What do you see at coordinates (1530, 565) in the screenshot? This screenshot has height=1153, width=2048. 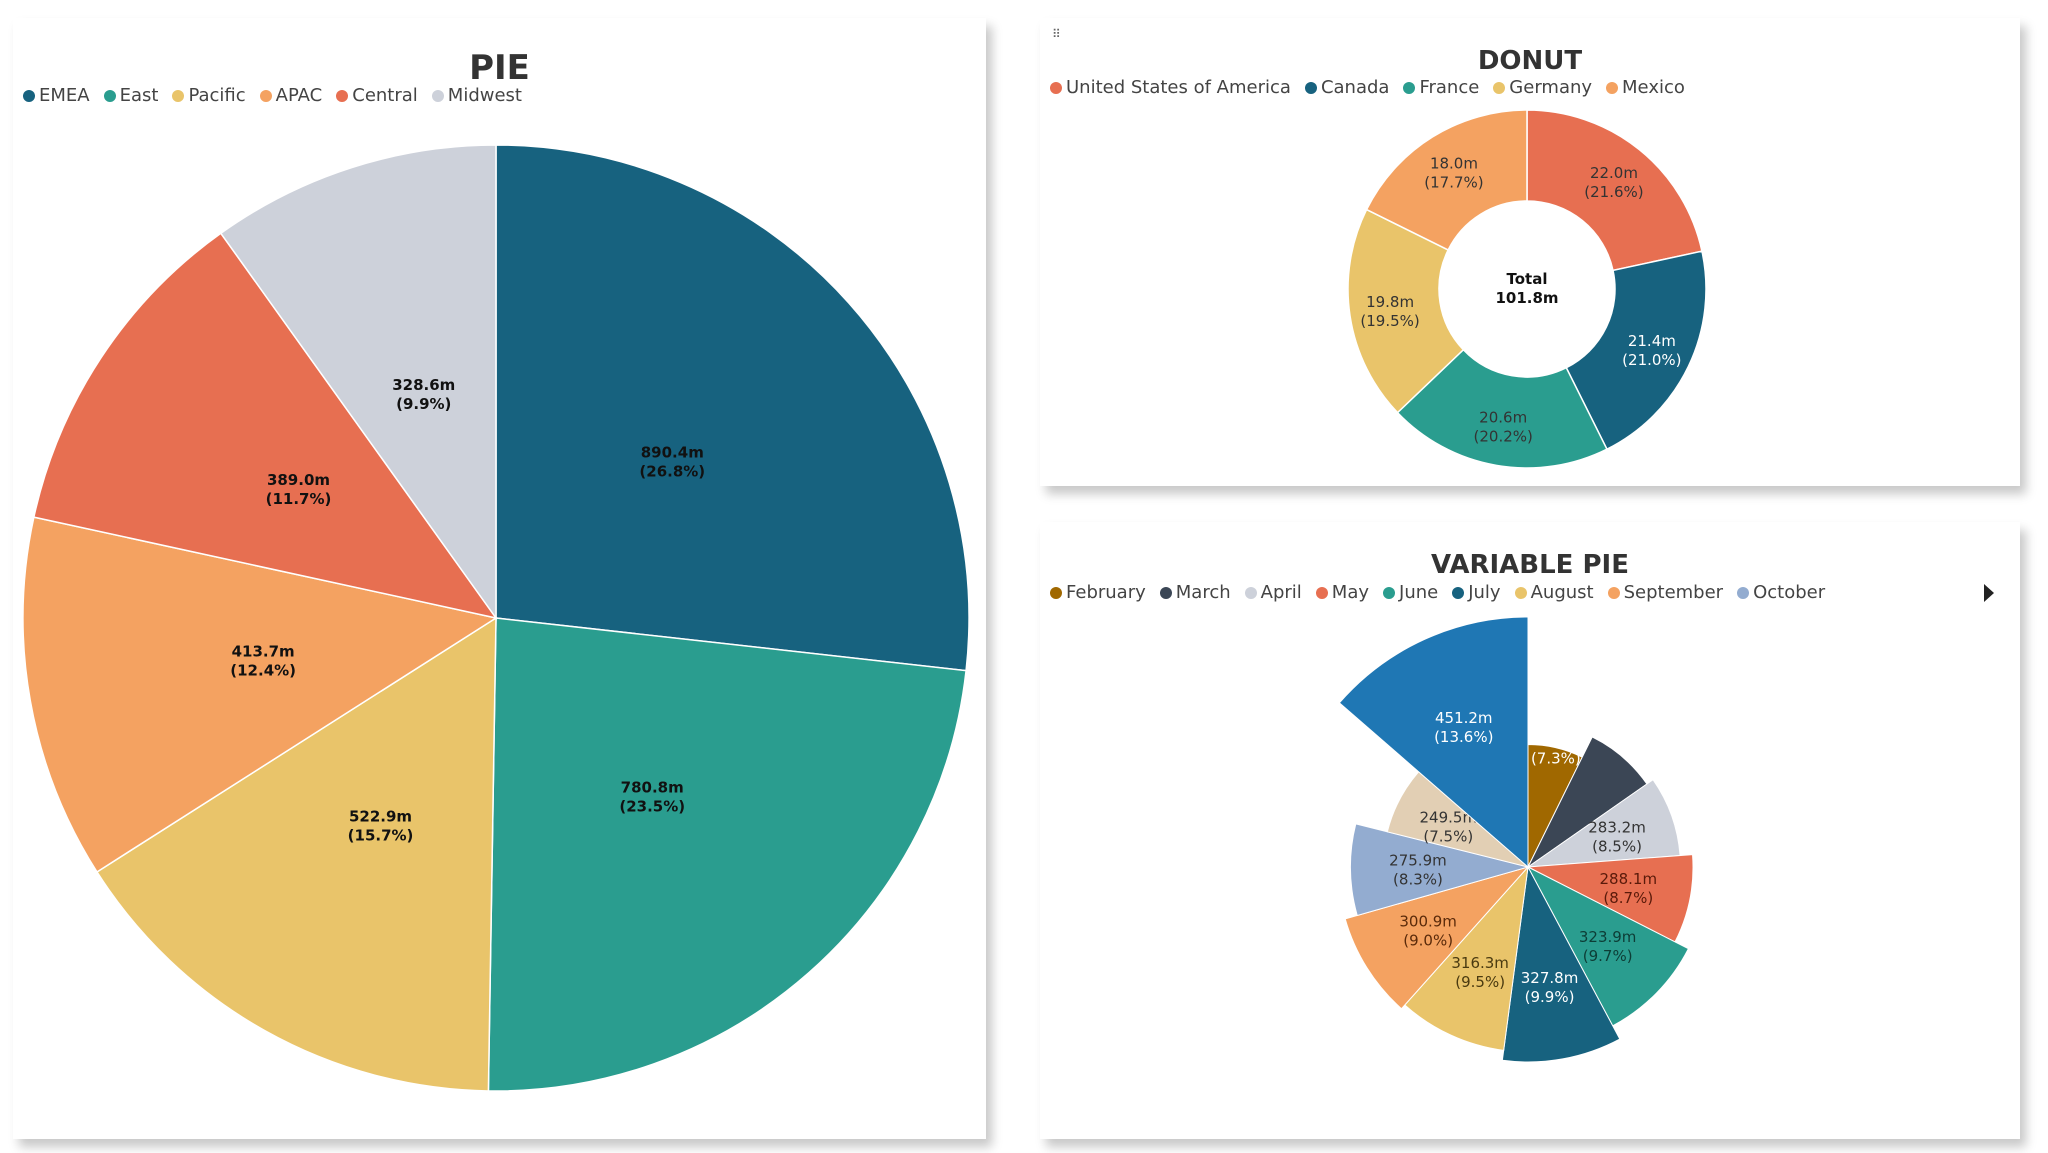 I see `variable-pie-title: VARIABLE PIE` at bounding box center [1530, 565].